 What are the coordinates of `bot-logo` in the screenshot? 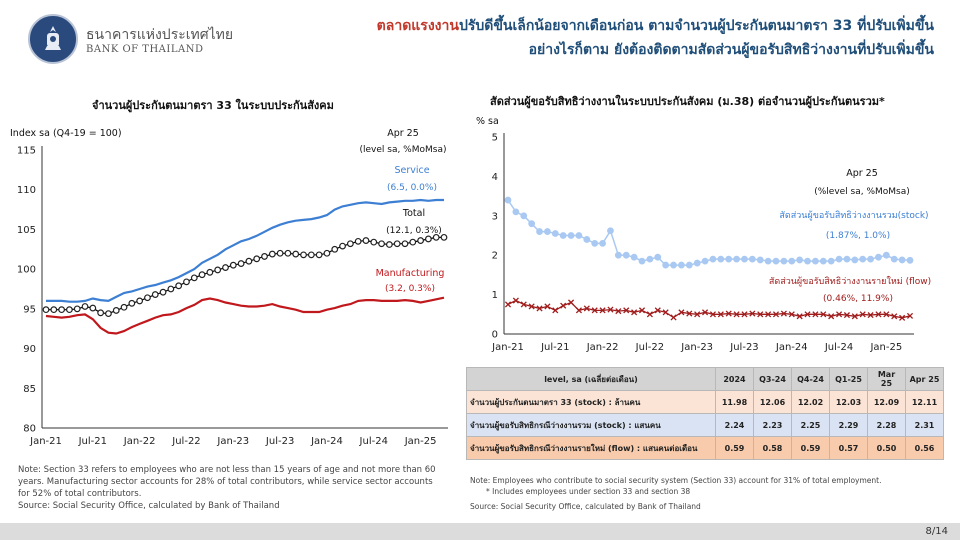 It's located at (53, 39).